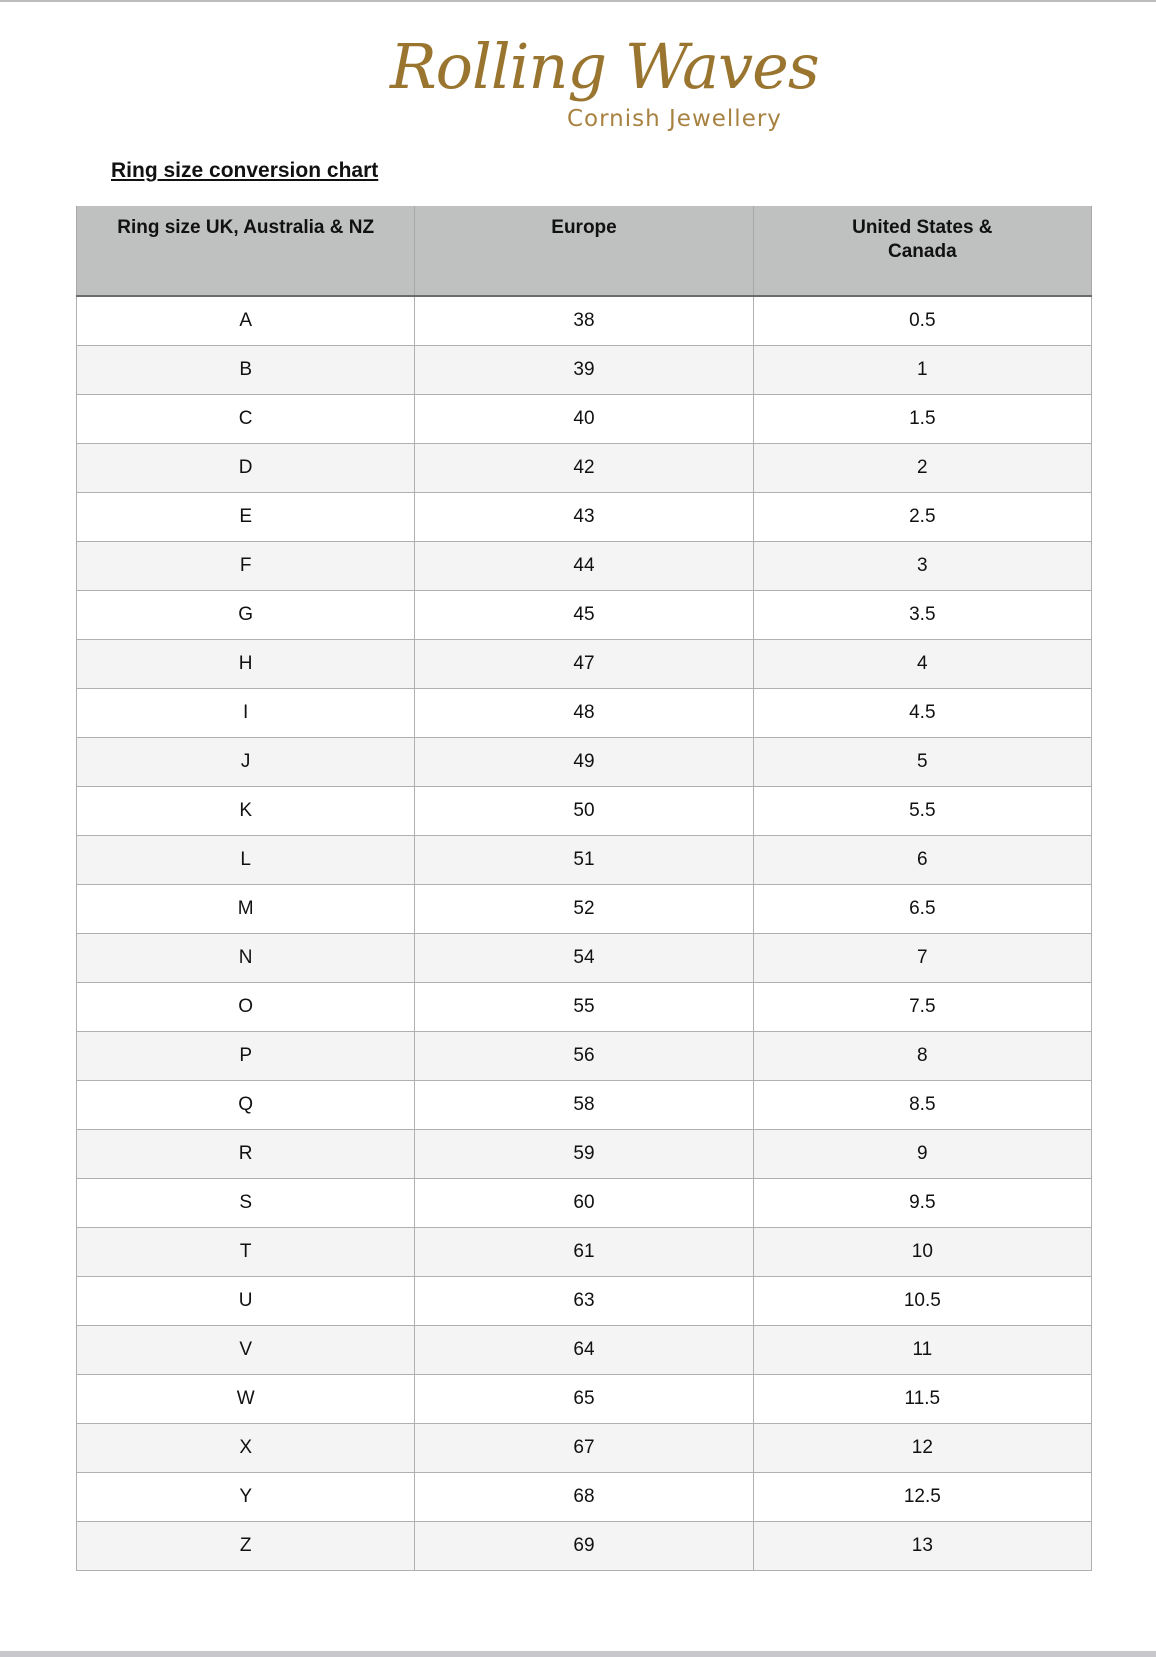  I want to click on table-row: P 56 8, so click(584, 1056).